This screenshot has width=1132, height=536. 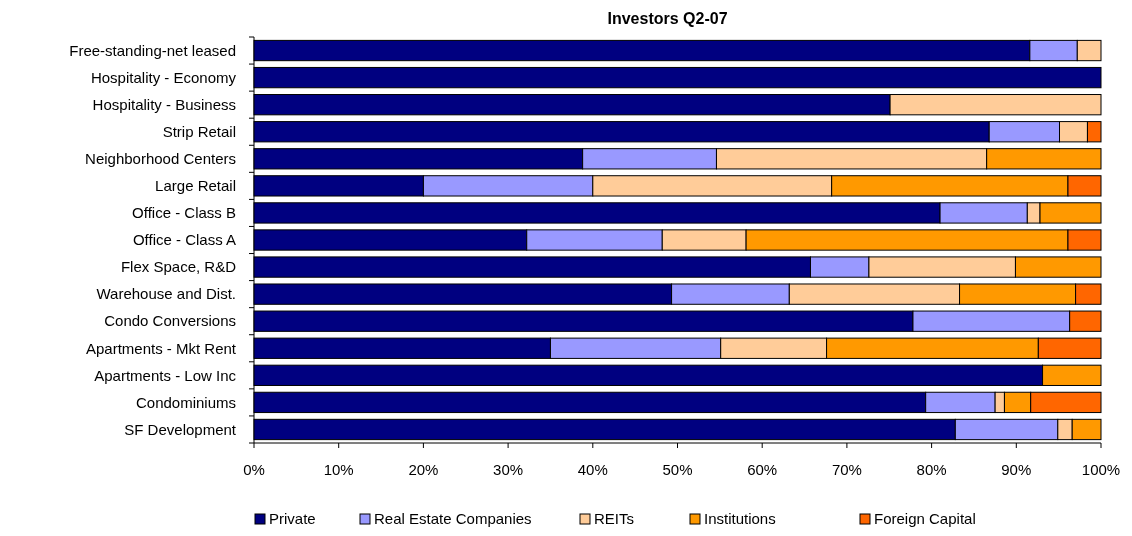 I want to click on y-tick-label: Office - Class B, so click(x=184, y=213).